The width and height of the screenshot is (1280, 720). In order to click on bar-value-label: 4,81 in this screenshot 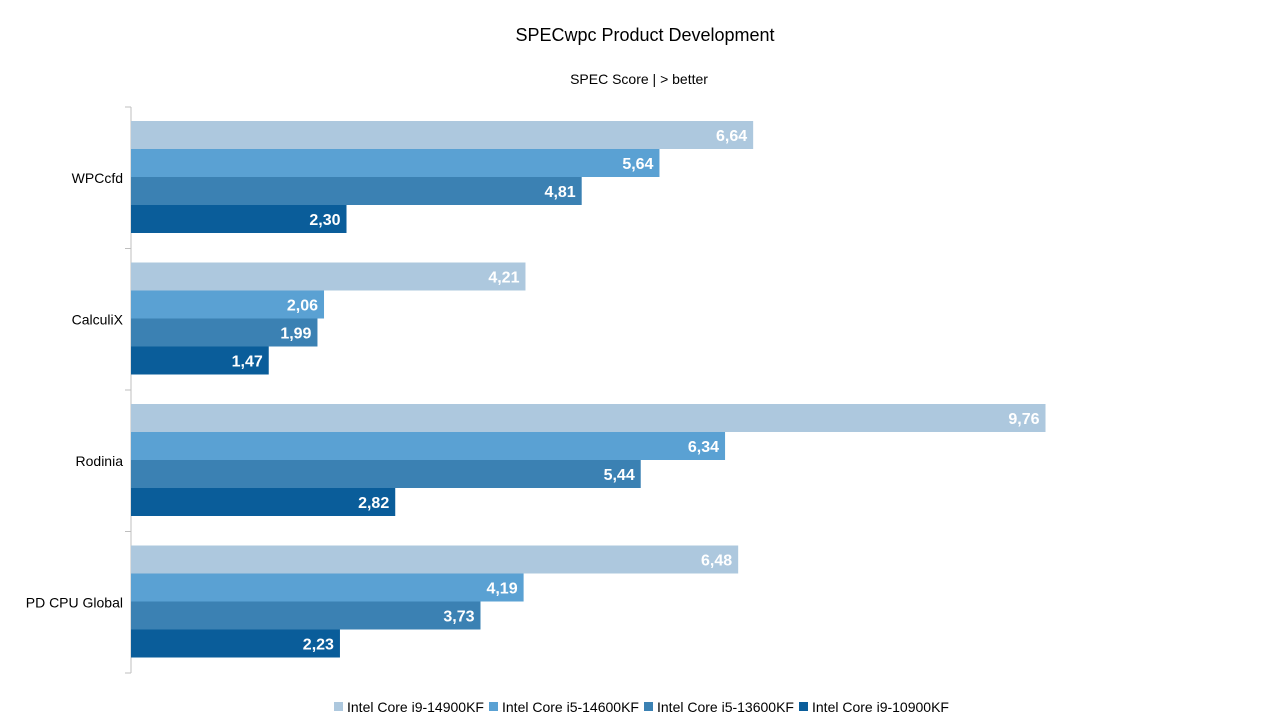, I will do `click(560, 192)`.